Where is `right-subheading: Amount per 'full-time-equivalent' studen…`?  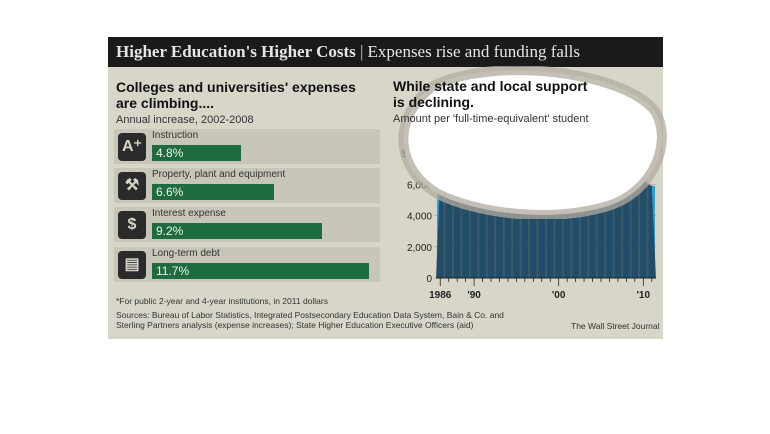 right-subheading: Amount per 'full-time-equivalent' studen… is located at coordinates (491, 119).